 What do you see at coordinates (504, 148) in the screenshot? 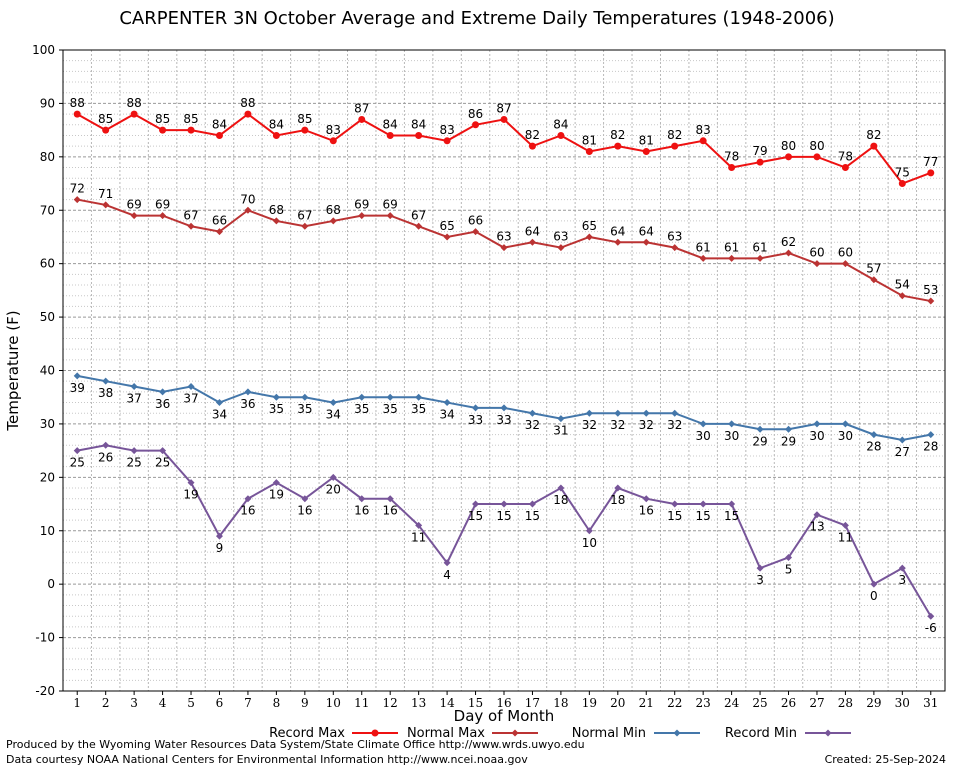
I see `record-max-line` at bounding box center [504, 148].